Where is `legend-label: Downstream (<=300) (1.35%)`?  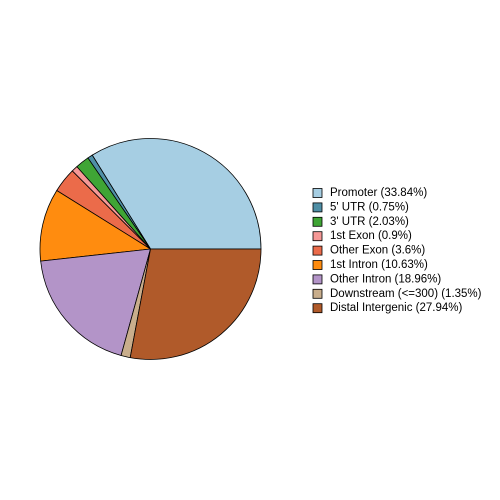
legend-label: Downstream (<=300) (1.35%) is located at coordinates (406, 294).